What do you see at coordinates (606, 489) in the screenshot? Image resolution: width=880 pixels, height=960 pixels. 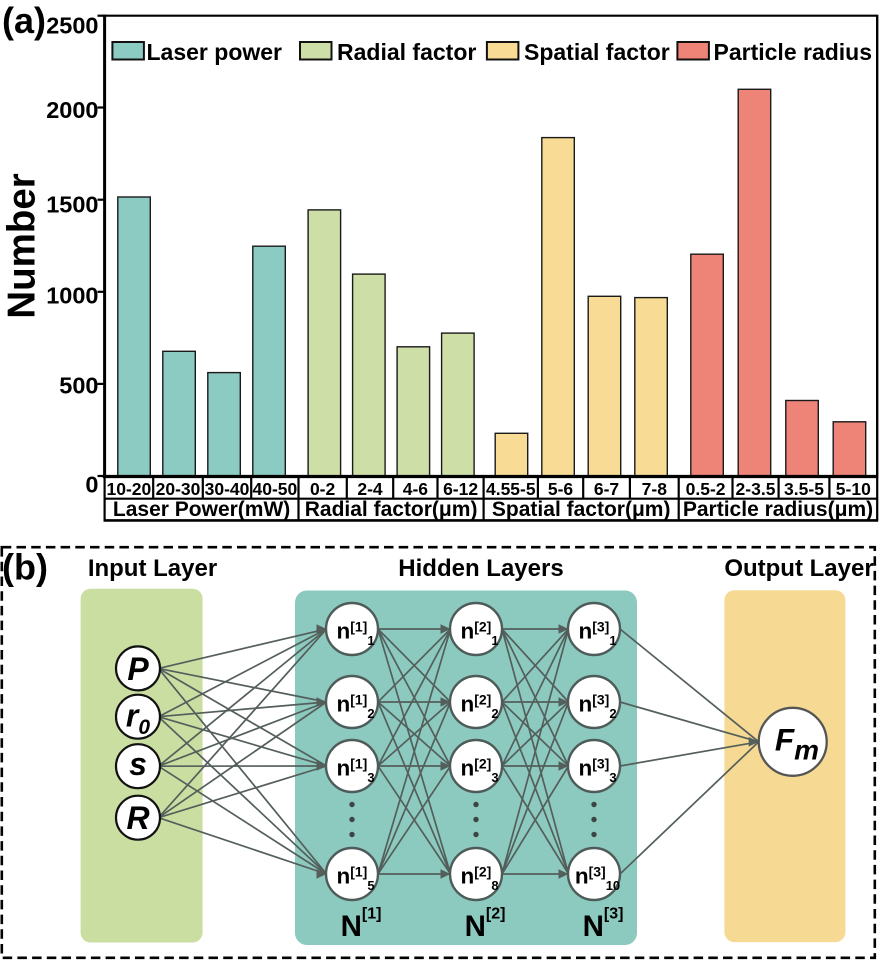 I see `svg-text: 6-7` at bounding box center [606, 489].